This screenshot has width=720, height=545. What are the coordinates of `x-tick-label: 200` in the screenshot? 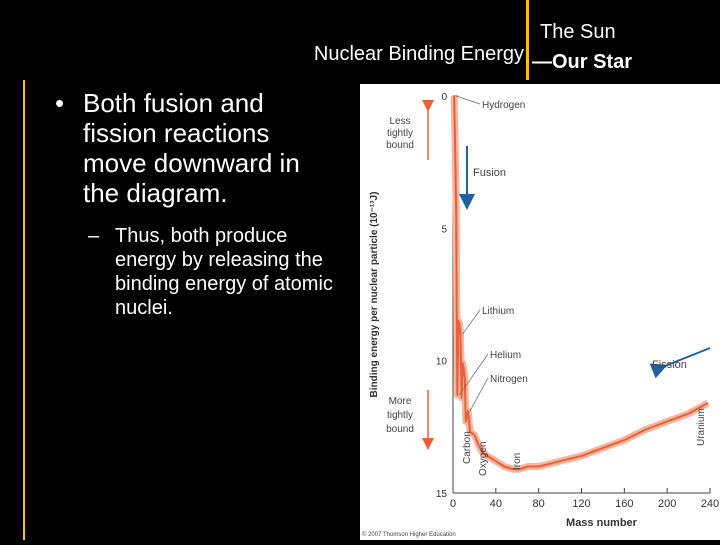 It's located at (667, 504).